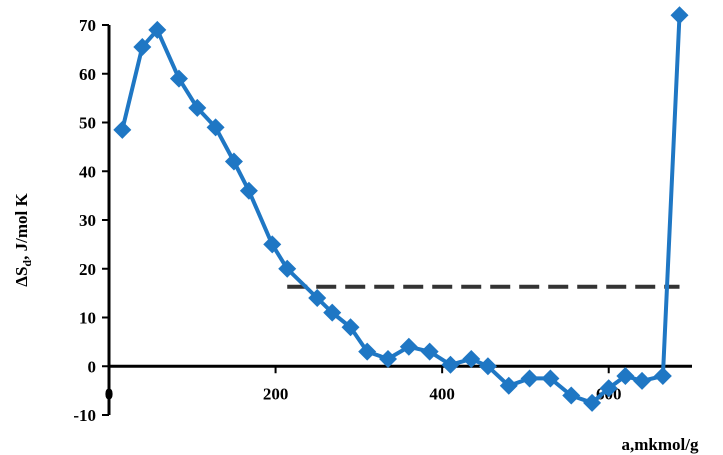  Describe the element at coordinates (660, 444) in the screenshot. I see `x-axis-title: a,mkmol/g` at that location.